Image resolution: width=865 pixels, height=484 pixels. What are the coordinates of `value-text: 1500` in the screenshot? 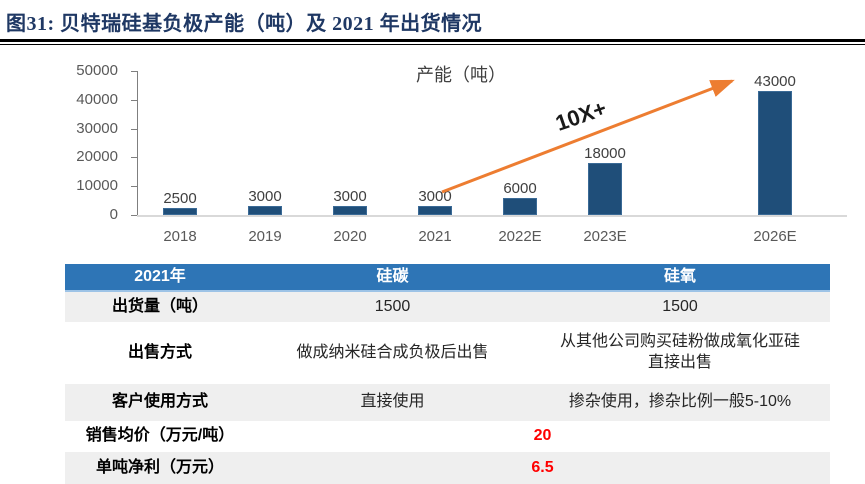 It's located at (680, 306).